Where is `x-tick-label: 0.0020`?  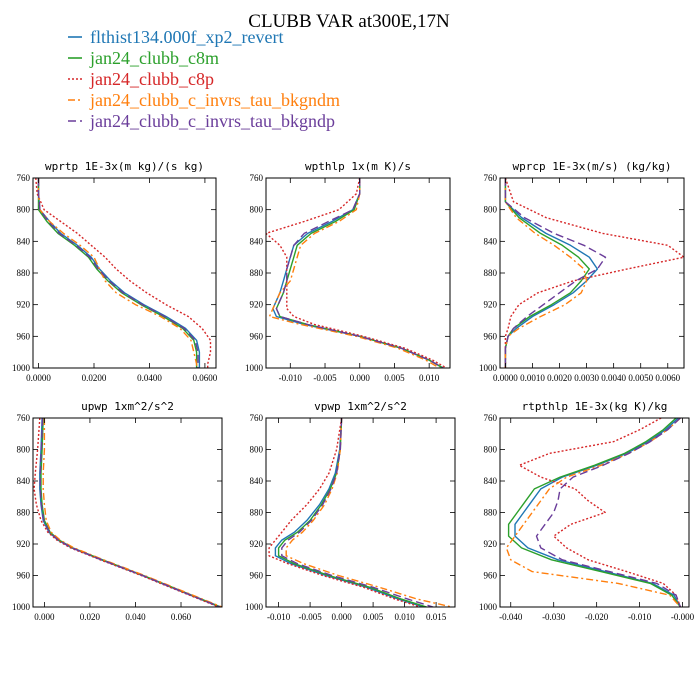
x-tick-label: 0.0020 is located at coordinates (559, 378).